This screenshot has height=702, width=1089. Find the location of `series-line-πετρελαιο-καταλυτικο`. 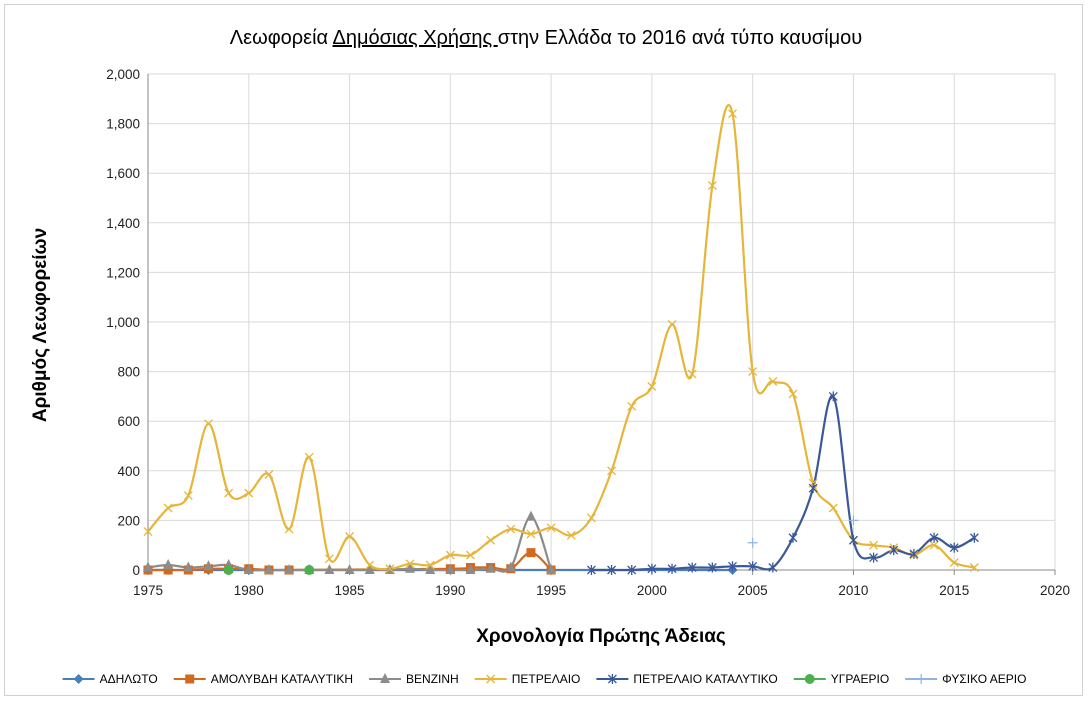

series-line-πετρελαιο-καταλυτικο is located at coordinates (783, 483).